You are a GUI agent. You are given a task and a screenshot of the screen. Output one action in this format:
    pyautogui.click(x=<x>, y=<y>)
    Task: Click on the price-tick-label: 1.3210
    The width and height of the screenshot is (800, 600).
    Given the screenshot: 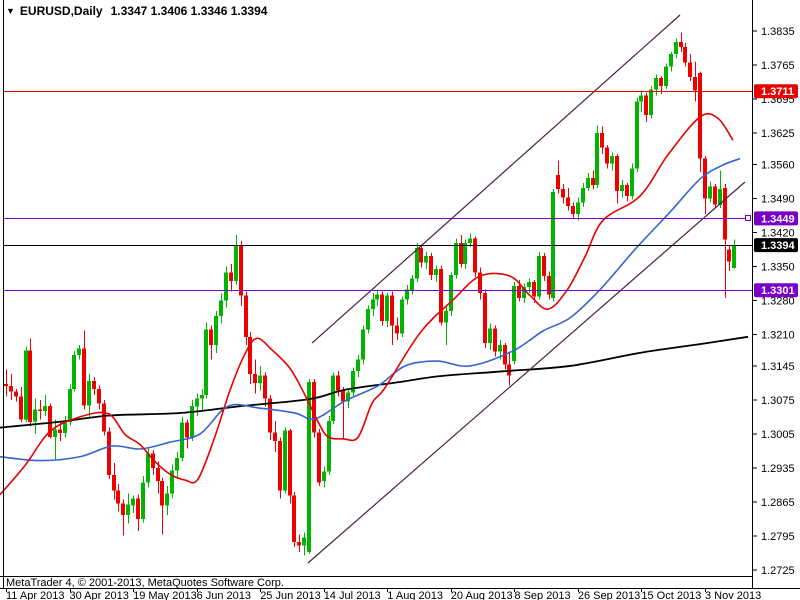 What is the action you would take?
    pyautogui.click(x=778, y=335)
    